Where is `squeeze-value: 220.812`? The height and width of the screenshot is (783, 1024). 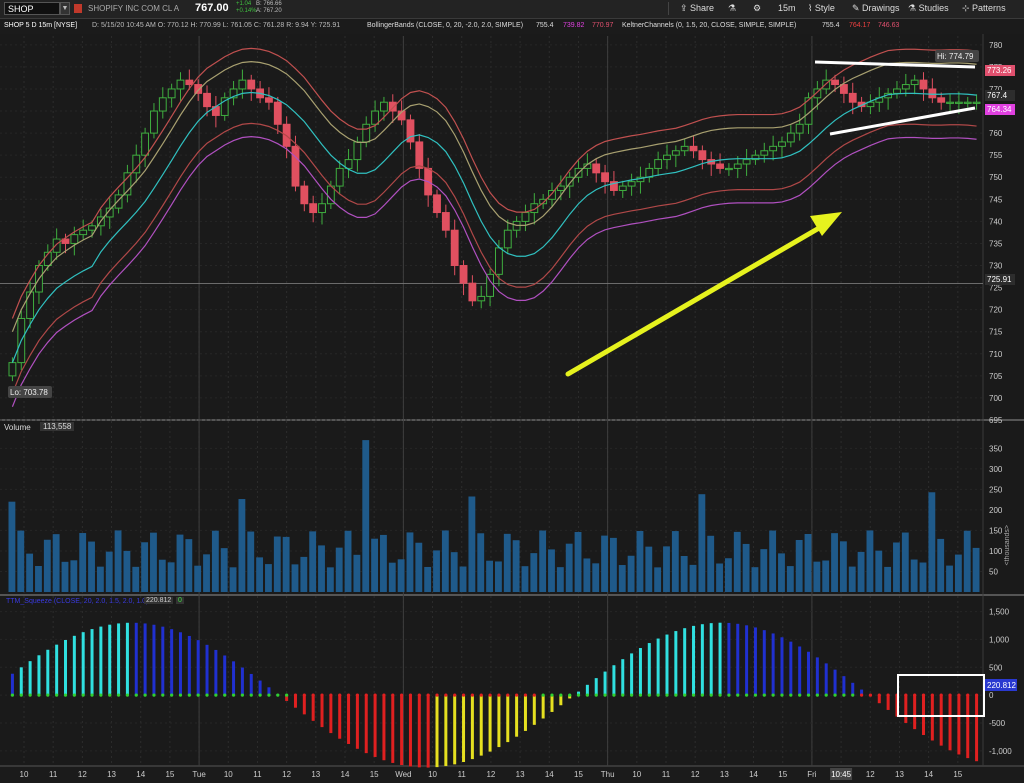
squeeze-value: 220.812 is located at coordinates (159, 600).